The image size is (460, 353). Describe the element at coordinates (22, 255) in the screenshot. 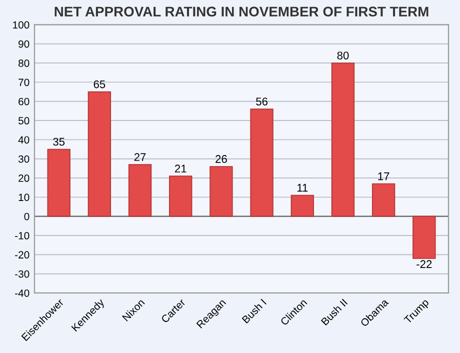

I see `y-tick-label: -20` at that location.